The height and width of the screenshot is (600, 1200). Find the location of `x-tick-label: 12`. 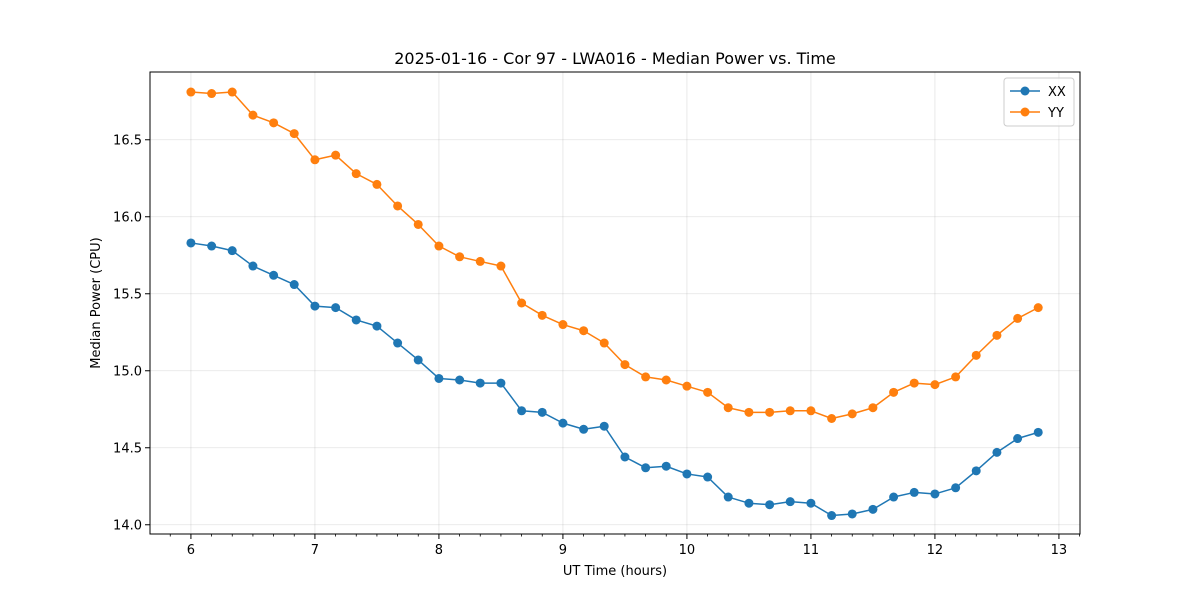

x-tick-label: 12 is located at coordinates (935, 550).